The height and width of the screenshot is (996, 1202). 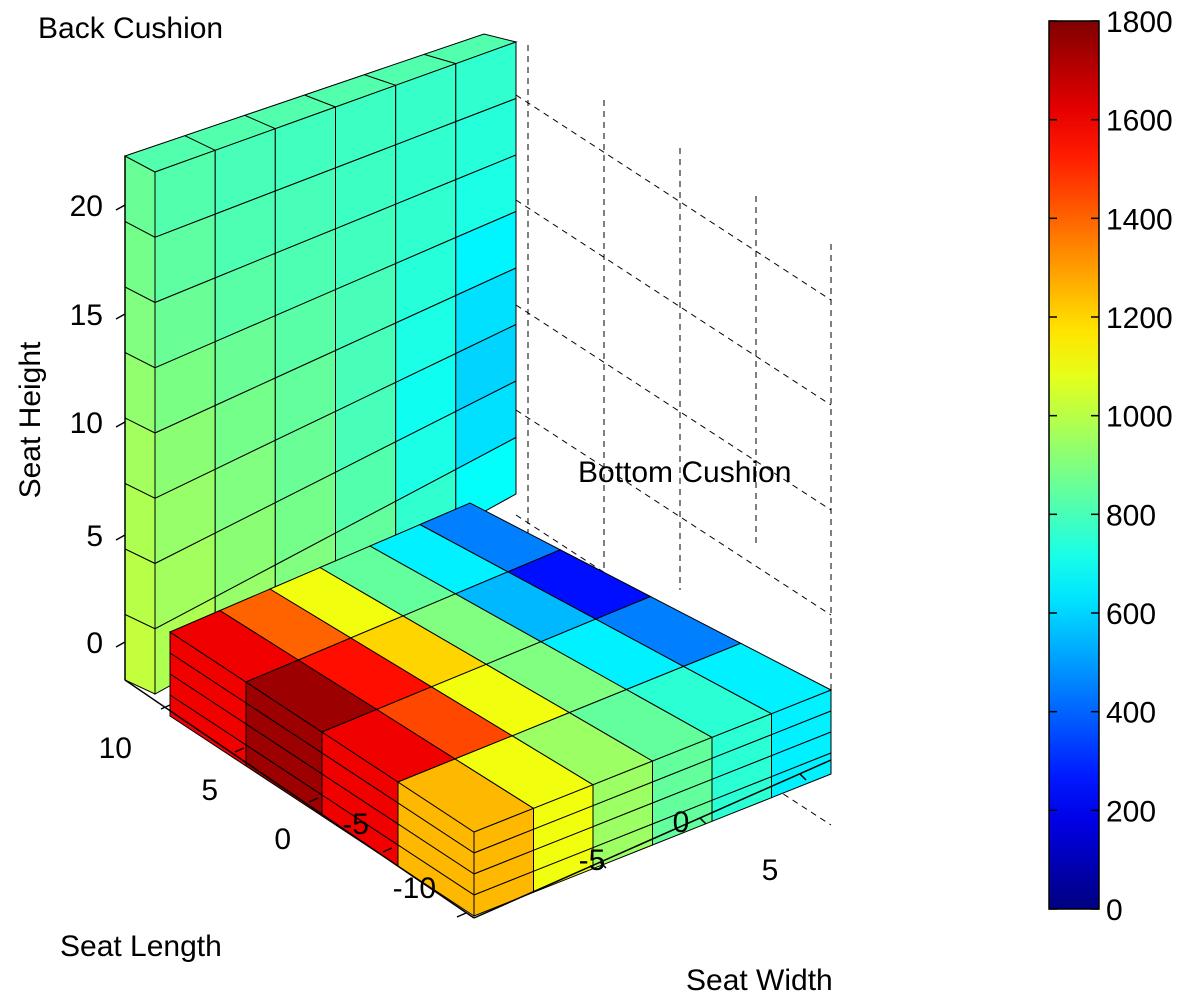 I want to click on y-tick-label: -10, so click(x=414, y=888).